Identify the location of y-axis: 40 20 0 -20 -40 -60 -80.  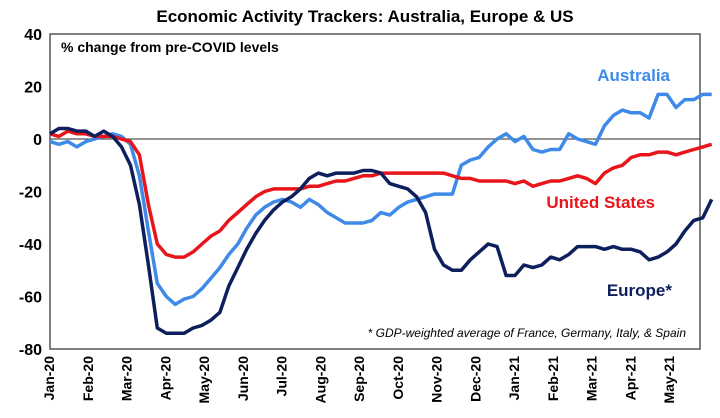
(30, 193).